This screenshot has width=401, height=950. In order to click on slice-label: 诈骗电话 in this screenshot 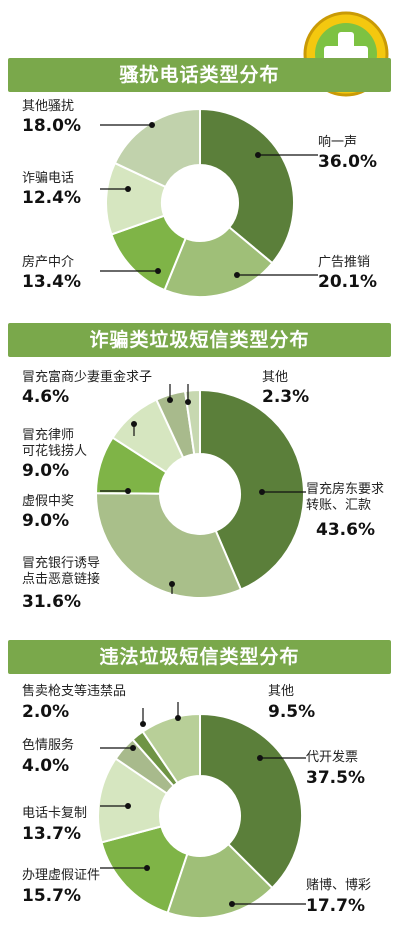, I will do `click(48, 178)`.